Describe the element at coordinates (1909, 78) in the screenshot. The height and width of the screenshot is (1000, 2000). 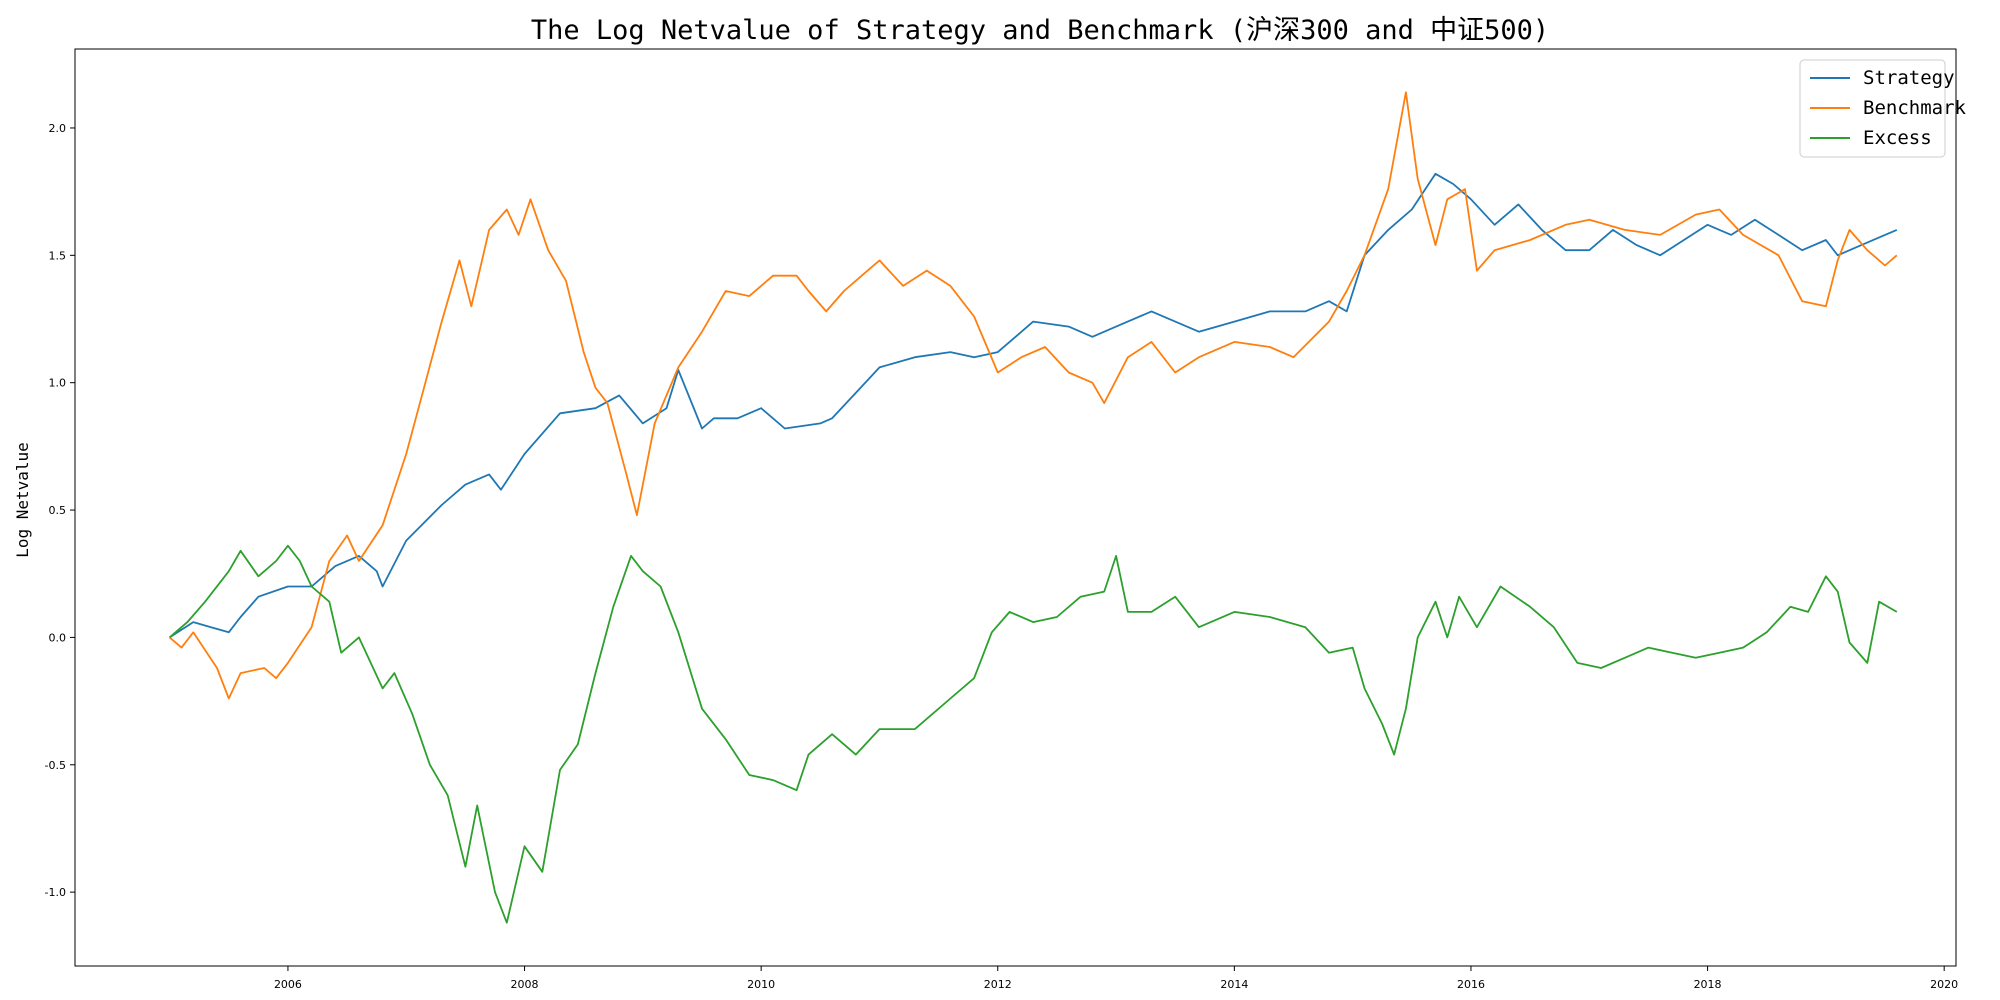
I see `legend-label-strategy: Strategy` at that location.